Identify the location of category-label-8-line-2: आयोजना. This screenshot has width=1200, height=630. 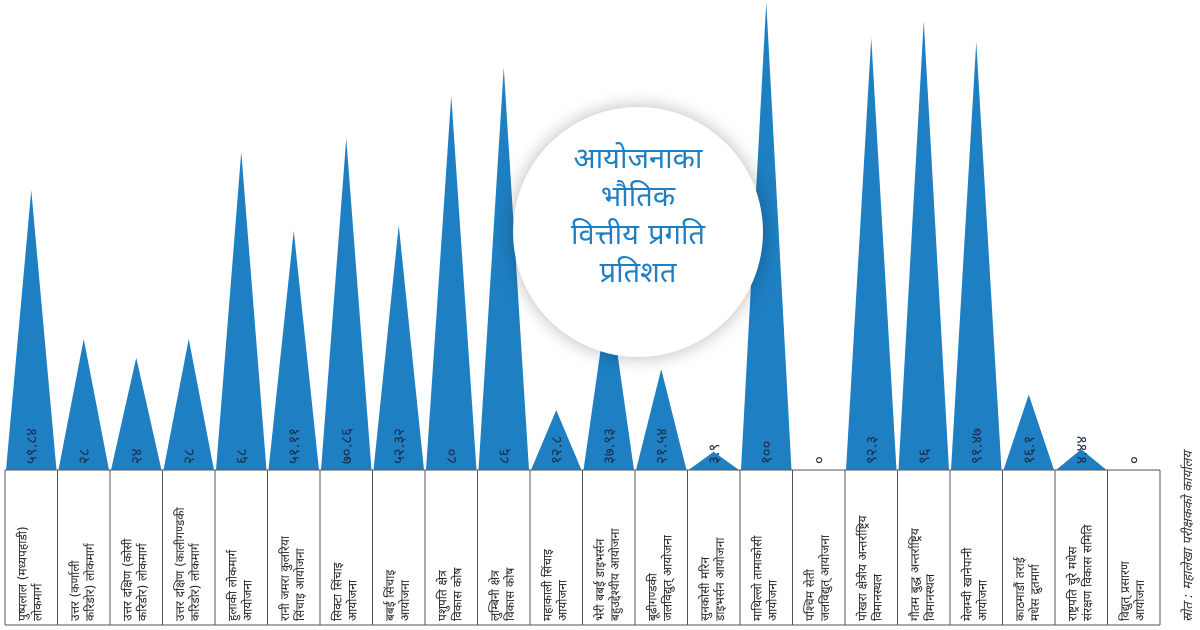
(405, 600).